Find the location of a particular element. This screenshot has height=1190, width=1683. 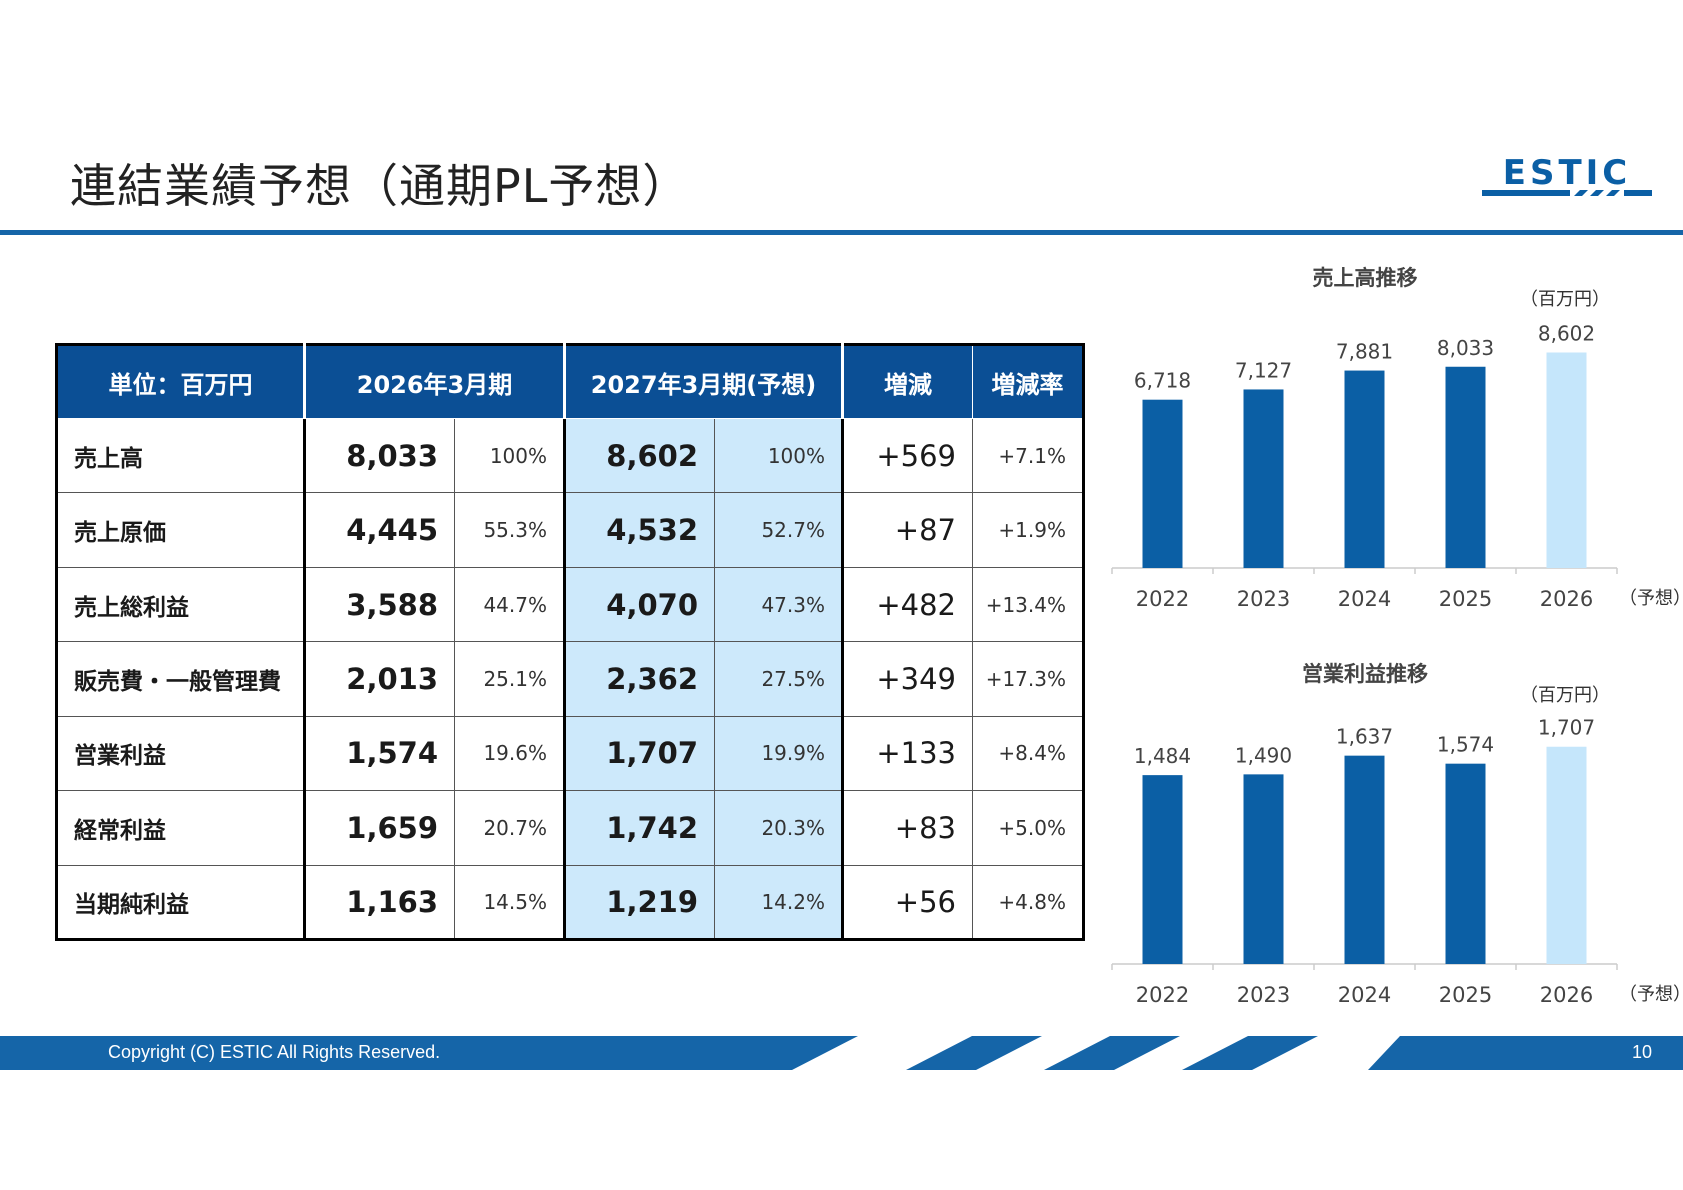

sales-category-label: 2024 is located at coordinates (1364, 599).